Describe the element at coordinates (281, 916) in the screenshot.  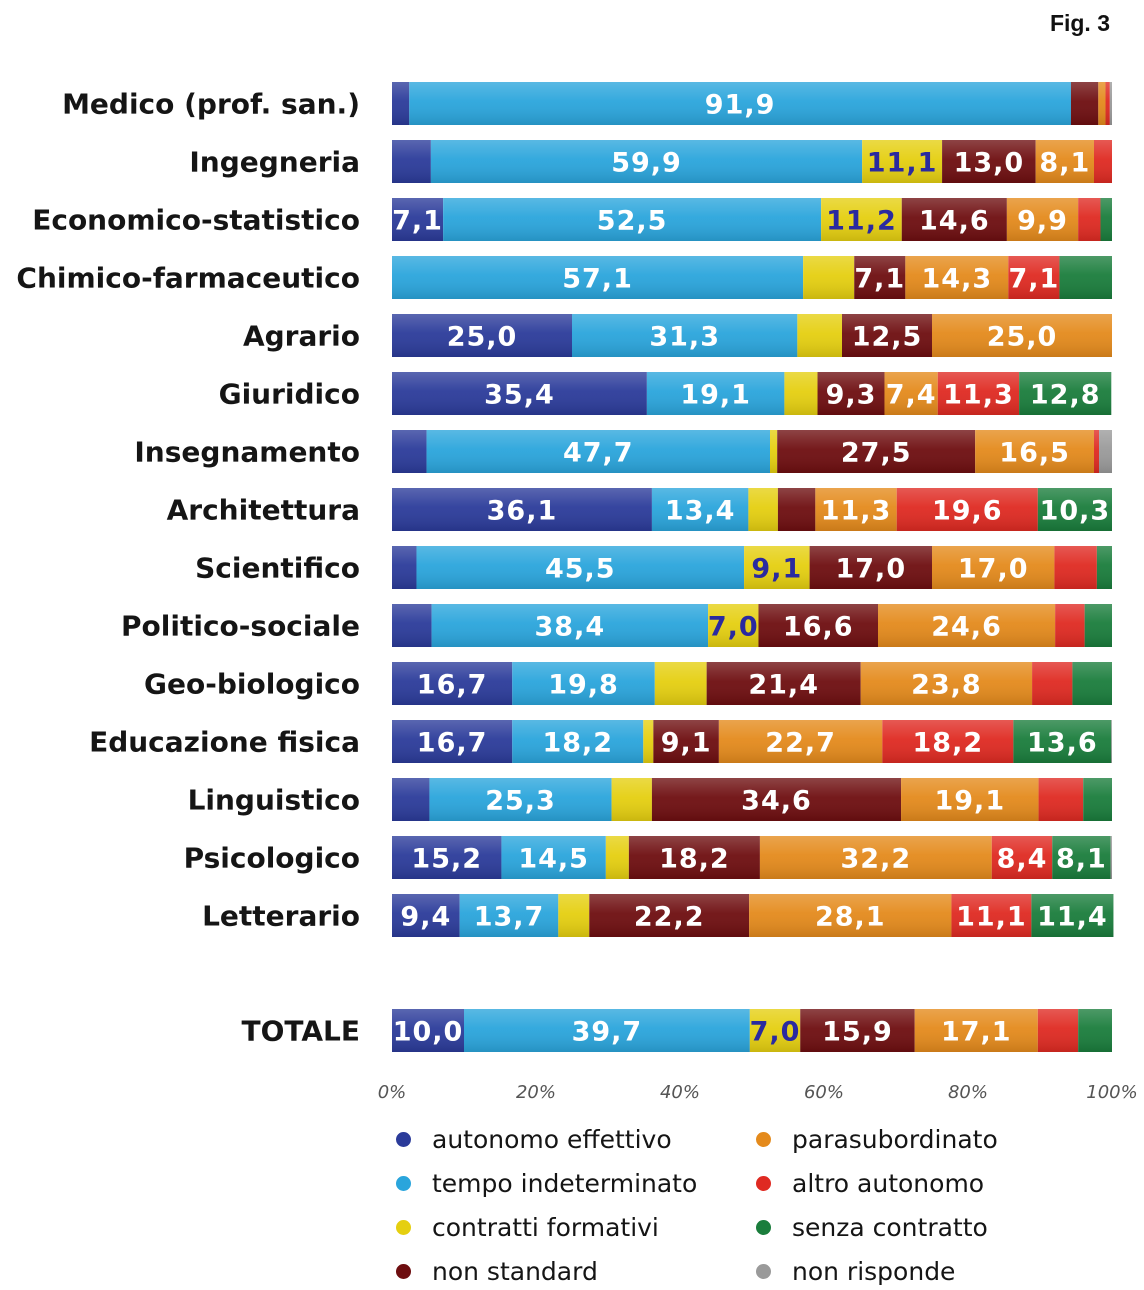
I see `category-label: Letterario` at that location.